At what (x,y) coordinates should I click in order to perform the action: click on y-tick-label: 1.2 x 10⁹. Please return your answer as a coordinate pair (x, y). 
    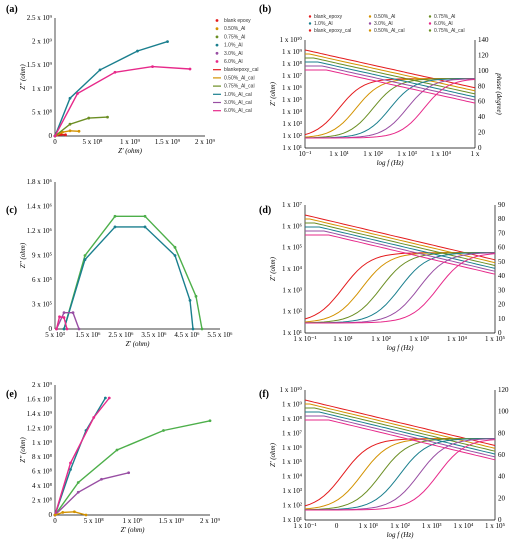
    Looking at the image, I should click on (40, 428).